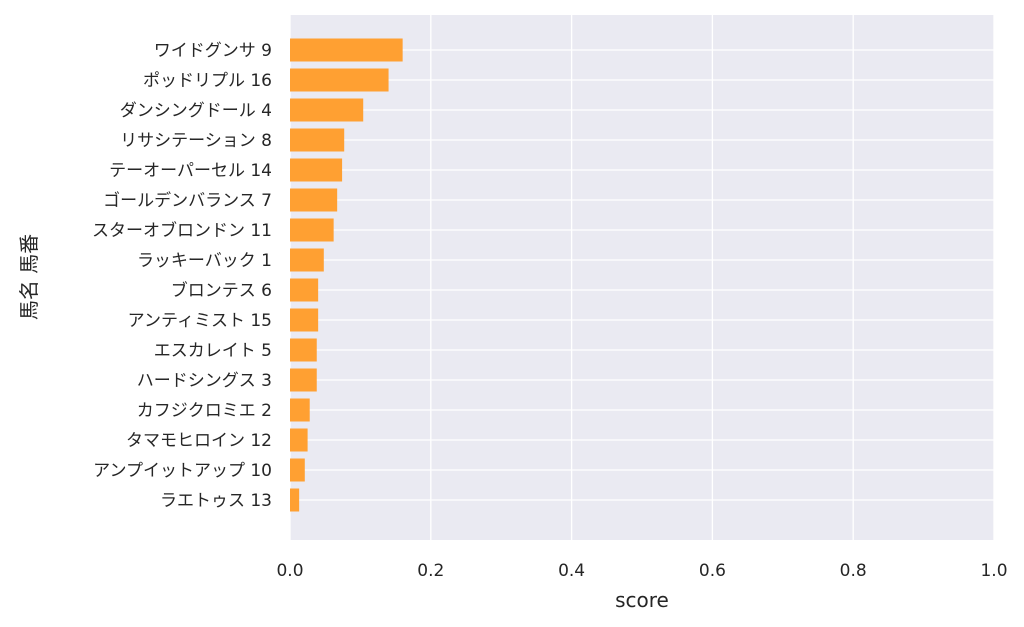  What do you see at coordinates (213, 51) in the screenshot?
I see `y-tick-label: ワイドグンサ 9` at bounding box center [213, 51].